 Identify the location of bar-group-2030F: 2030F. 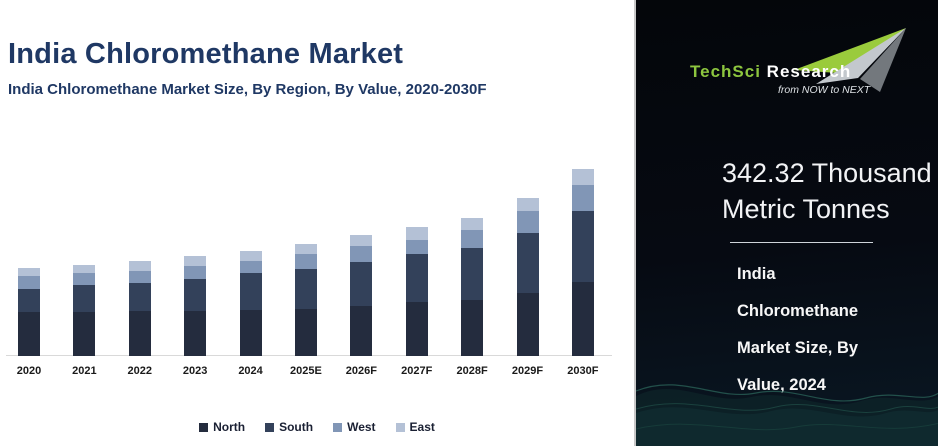
(583, 272).